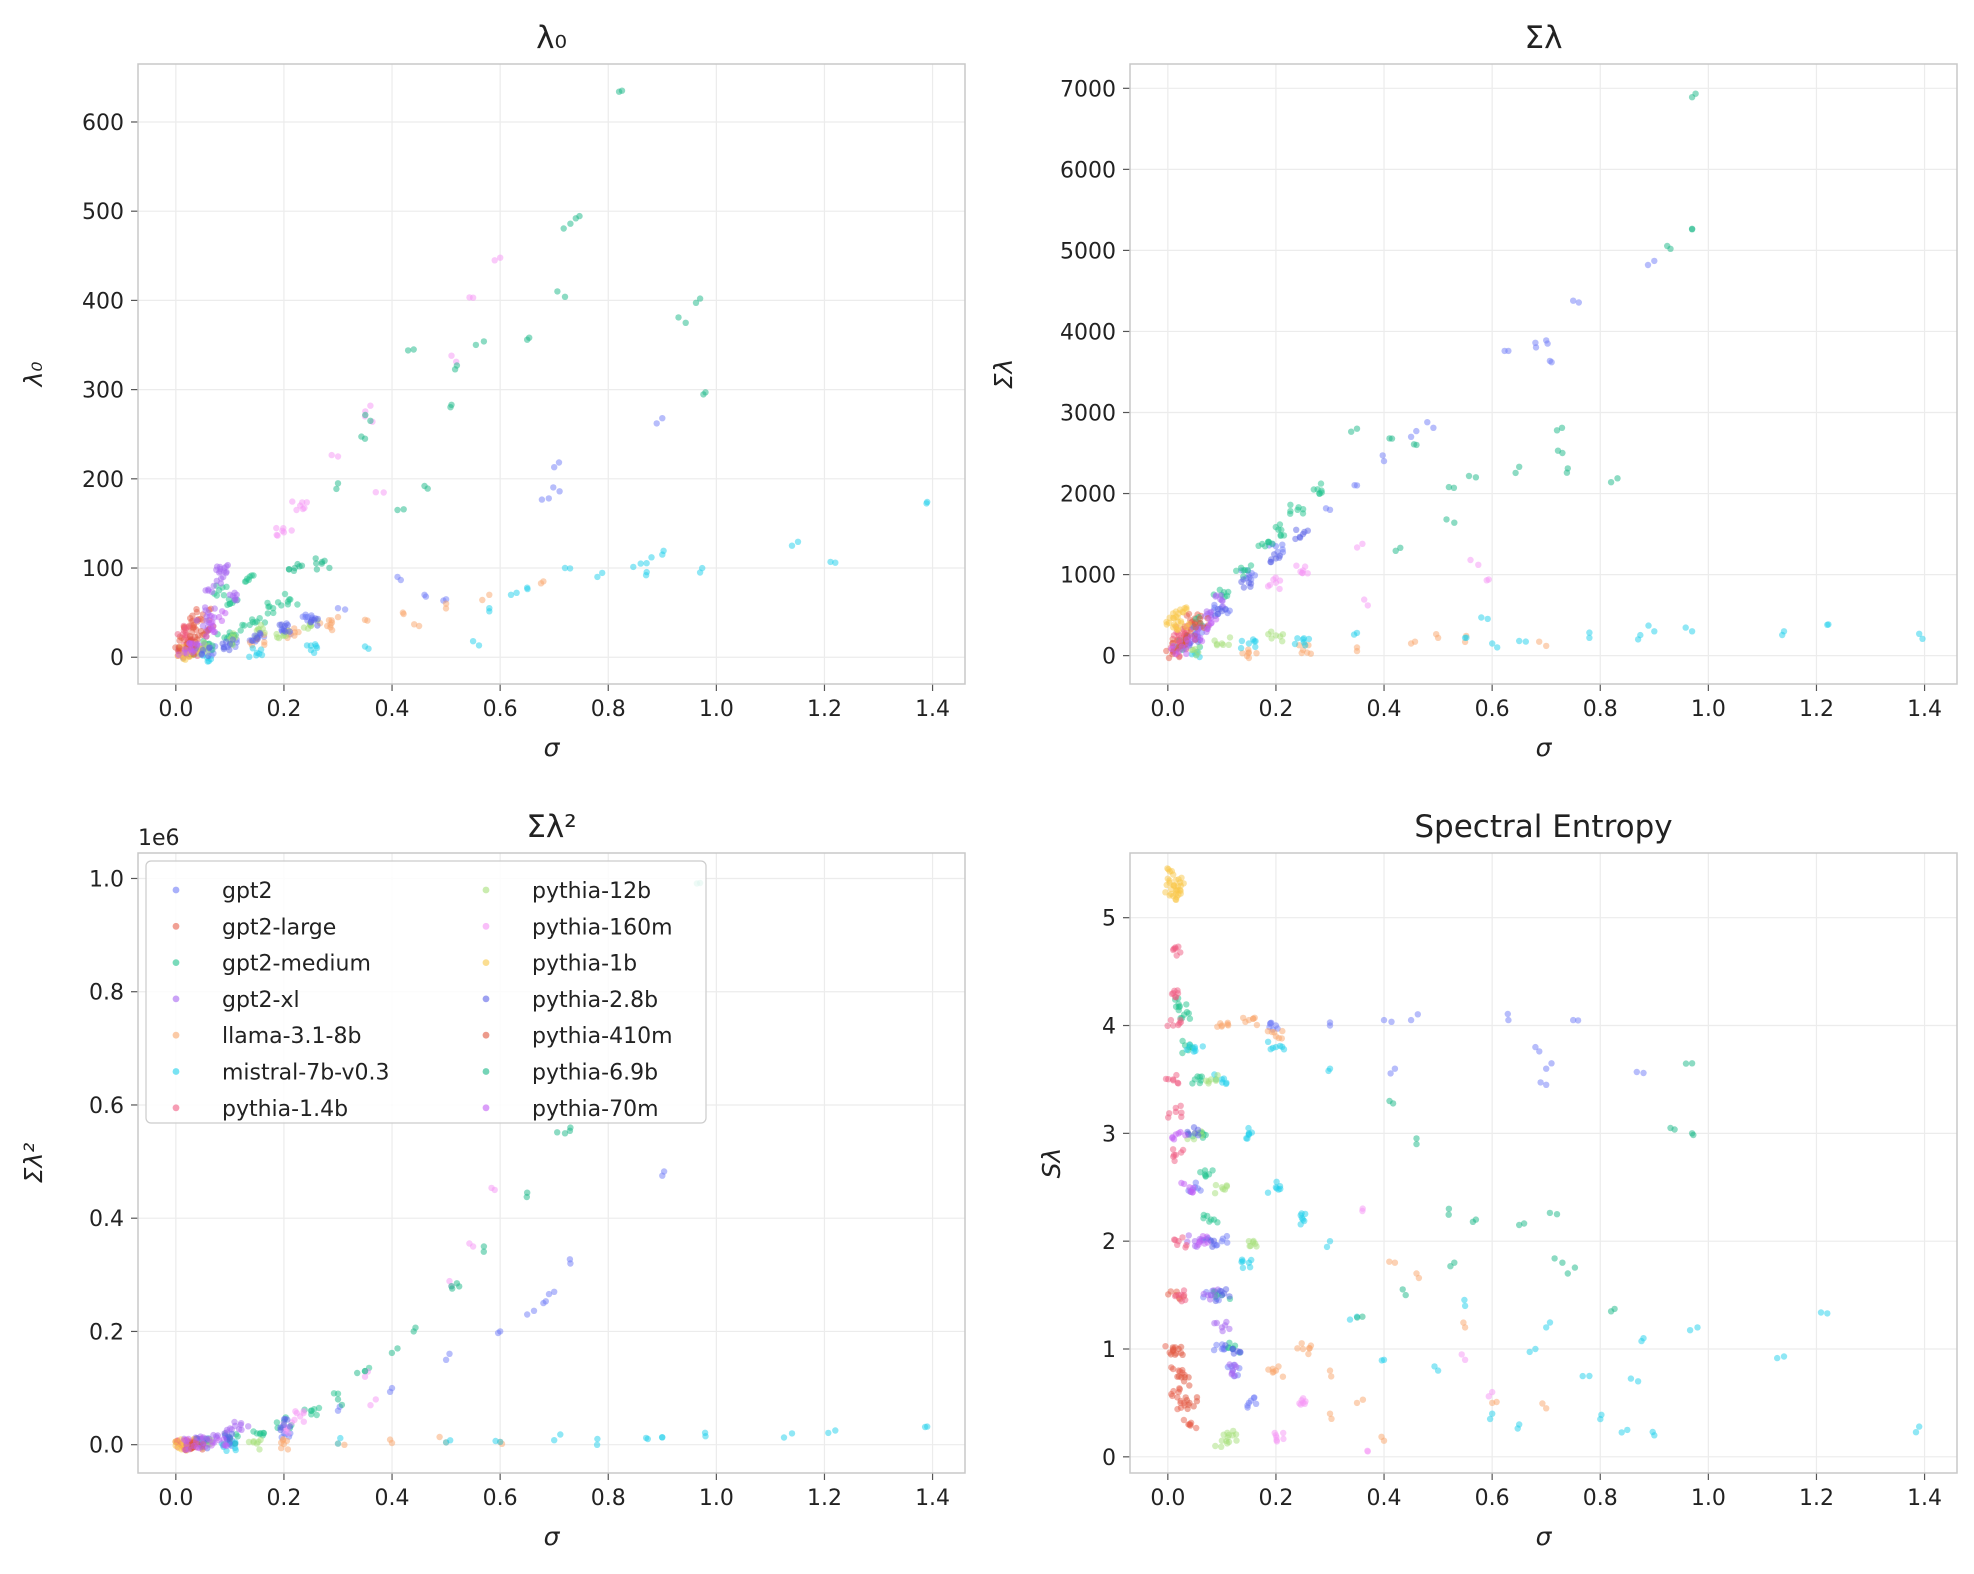 The image size is (1974, 1574). Describe the element at coordinates (106, 879) in the screenshot. I see `y-tick-label: 1.0` at that location.